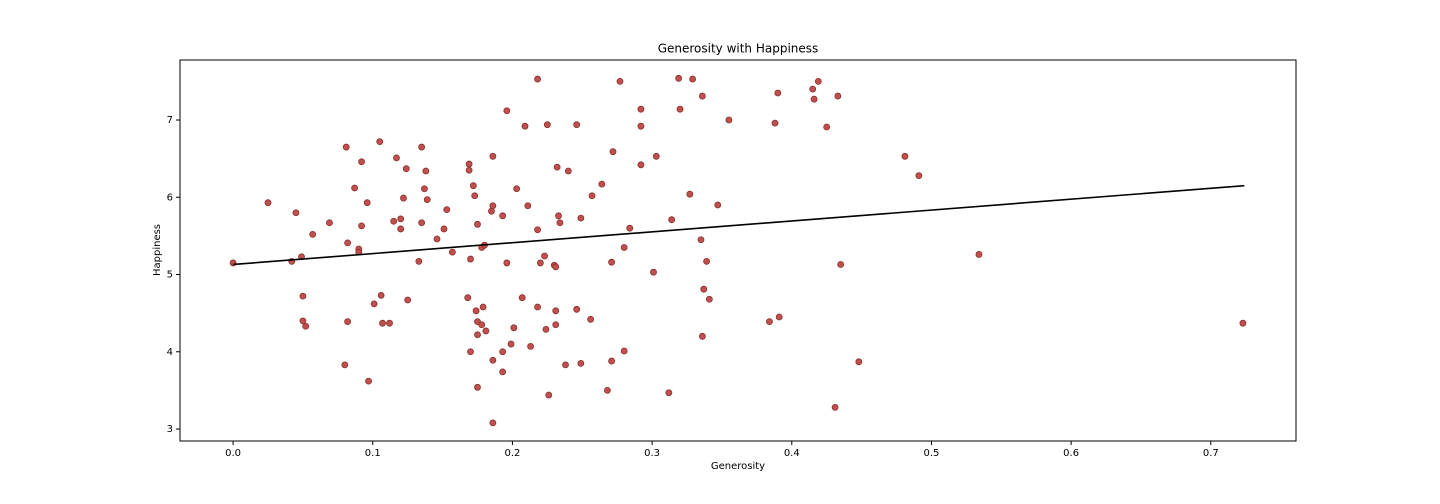  I want to click on x-tick-label: 0.4, so click(792, 453).